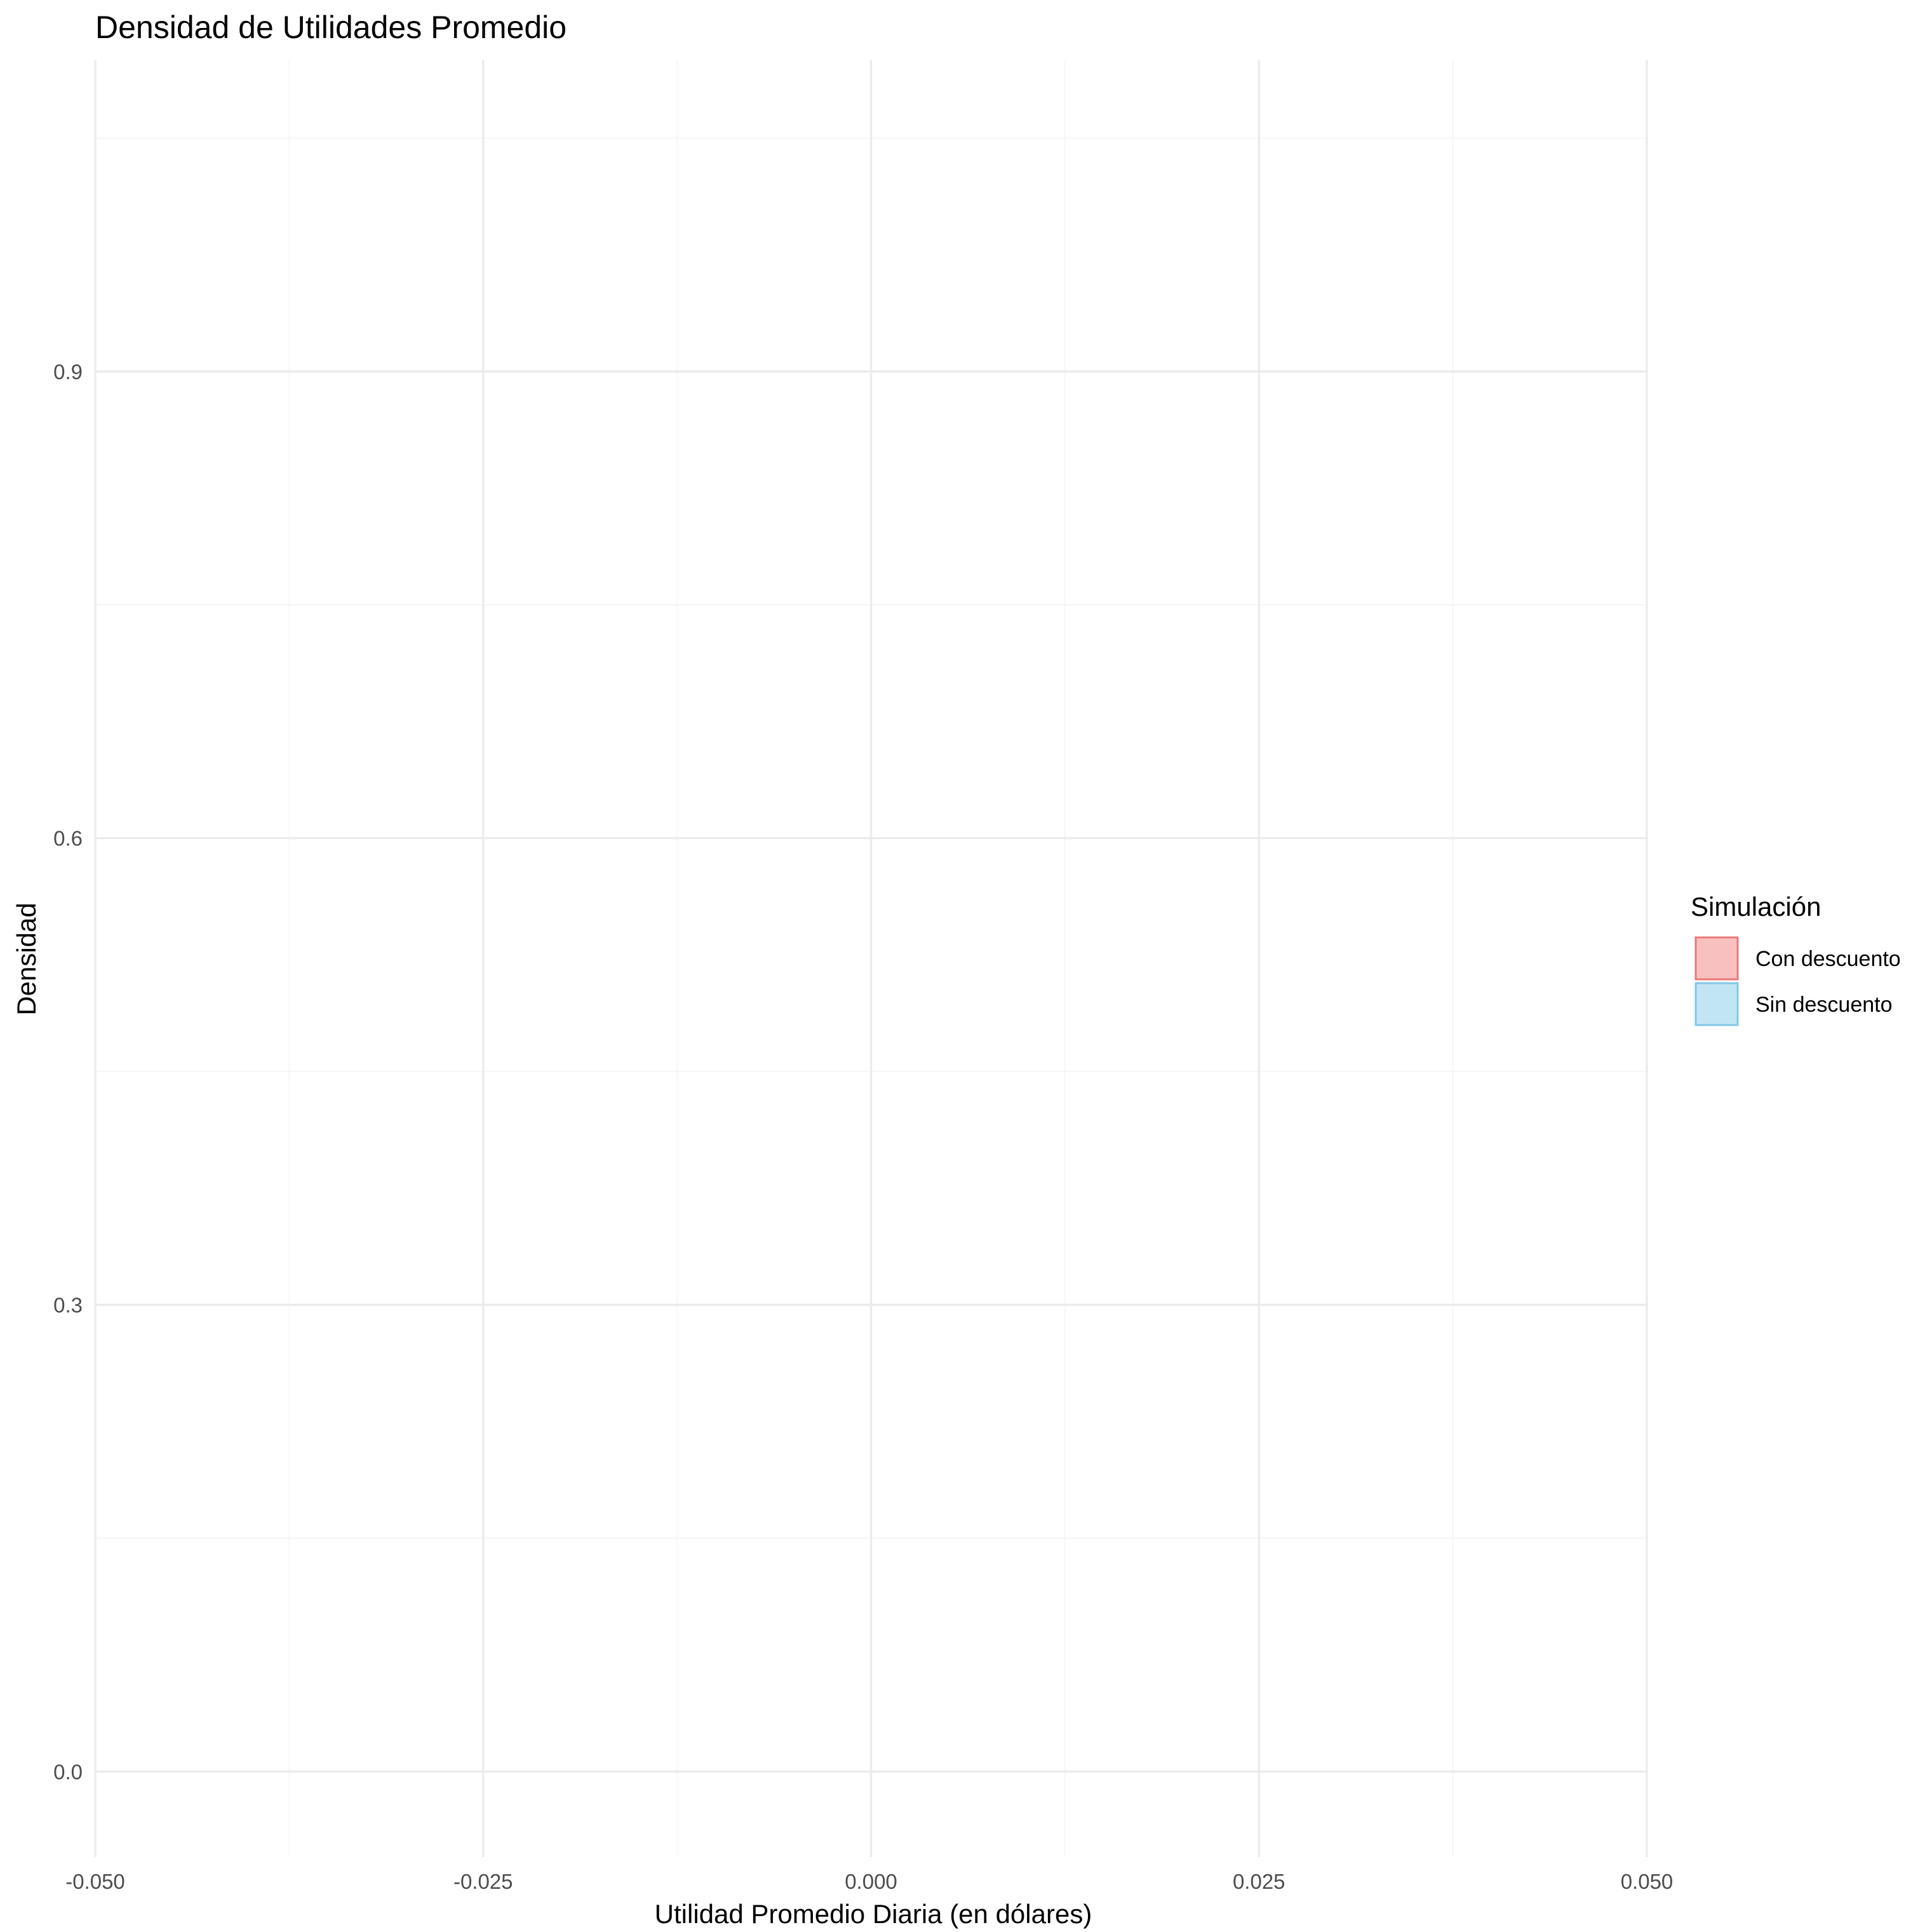 The height and width of the screenshot is (1932, 1932). I want to click on y-tick-label: 0.6, so click(68, 838).